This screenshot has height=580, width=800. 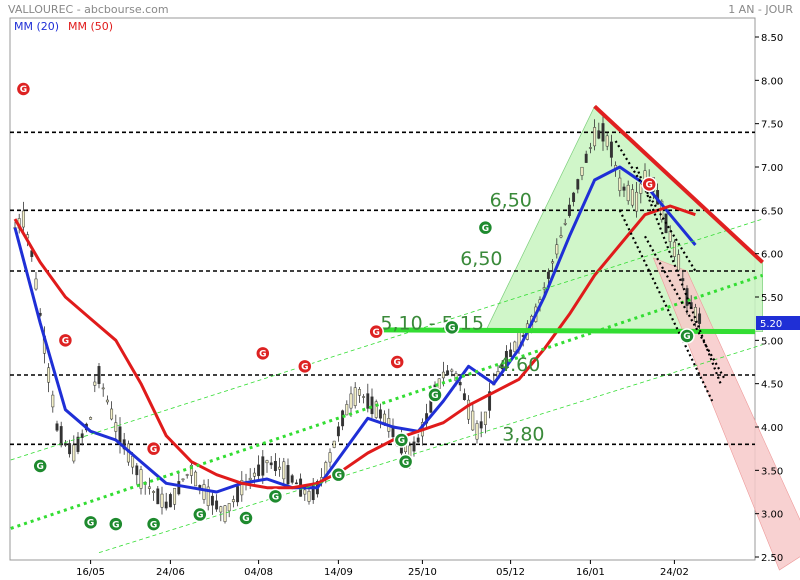 What do you see at coordinates (462, 317) in the screenshot?
I see `level-annotations: 6,50 6,50 5,10 - 5,15 4.60 3,80` at bounding box center [462, 317].